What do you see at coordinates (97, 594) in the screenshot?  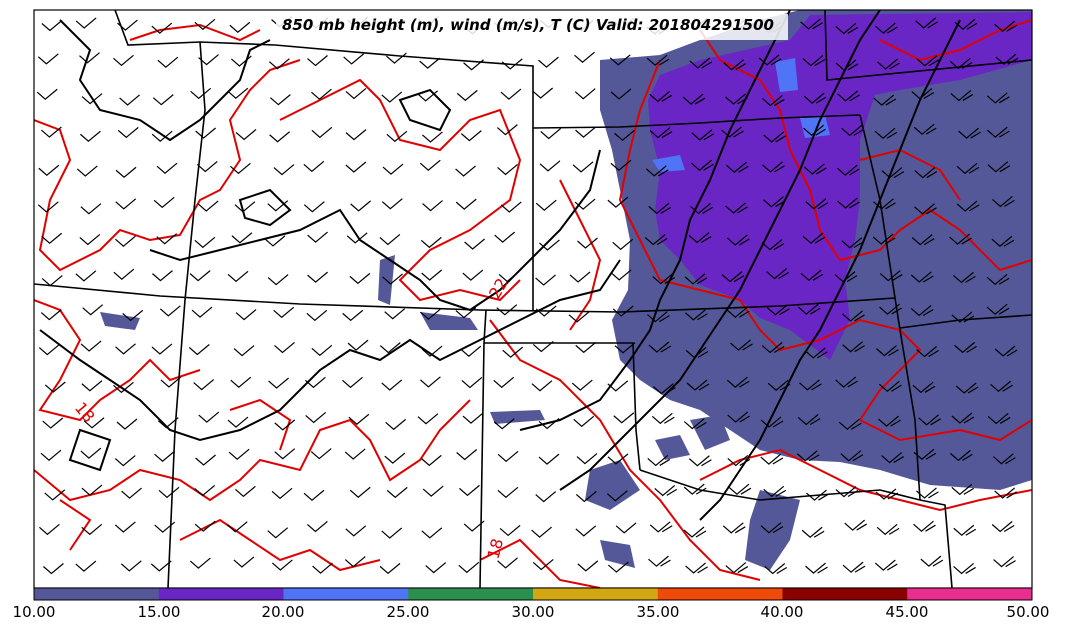 I see `colorbar-segment` at bounding box center [97, 594].